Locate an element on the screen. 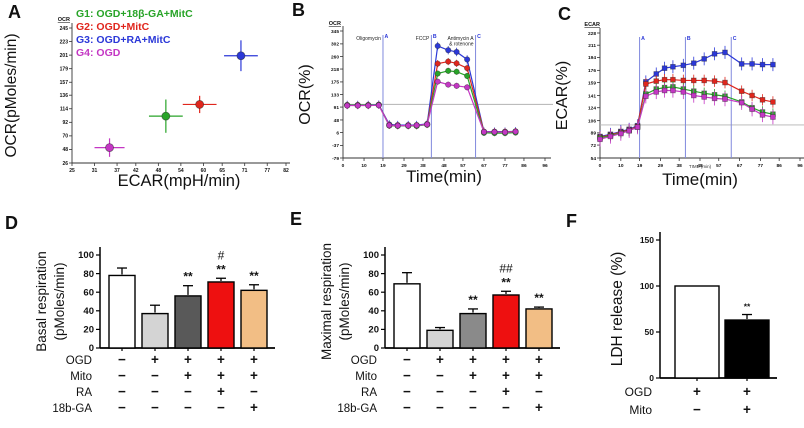 The width and height of the screenshot is (804, 428). svg-text: 150 is located at coordinates (647, 240).